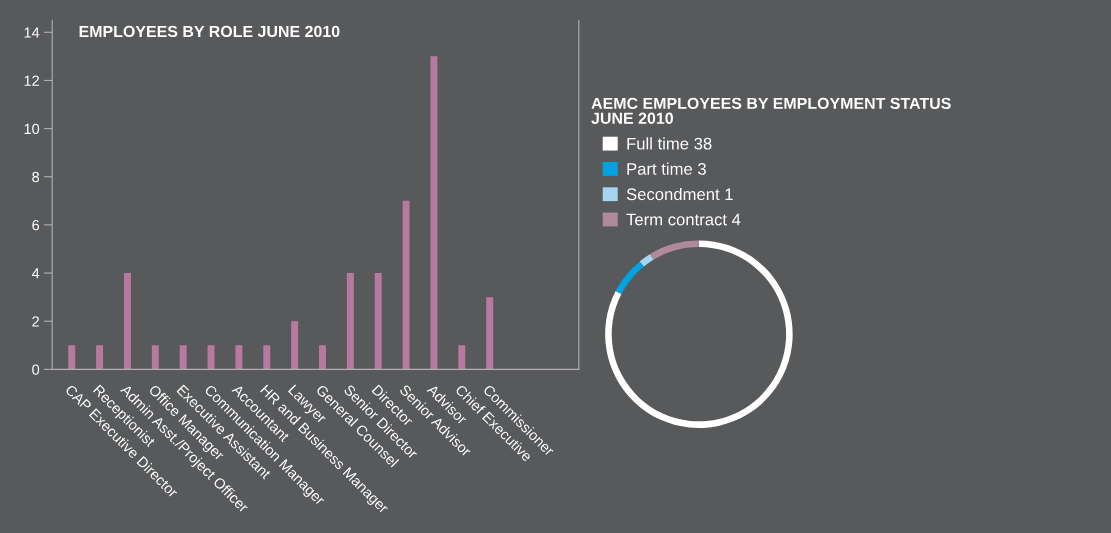  Describe the element at coordinates (36, 225) in the screenshot. I see `y-tick-label: 6` at that location.